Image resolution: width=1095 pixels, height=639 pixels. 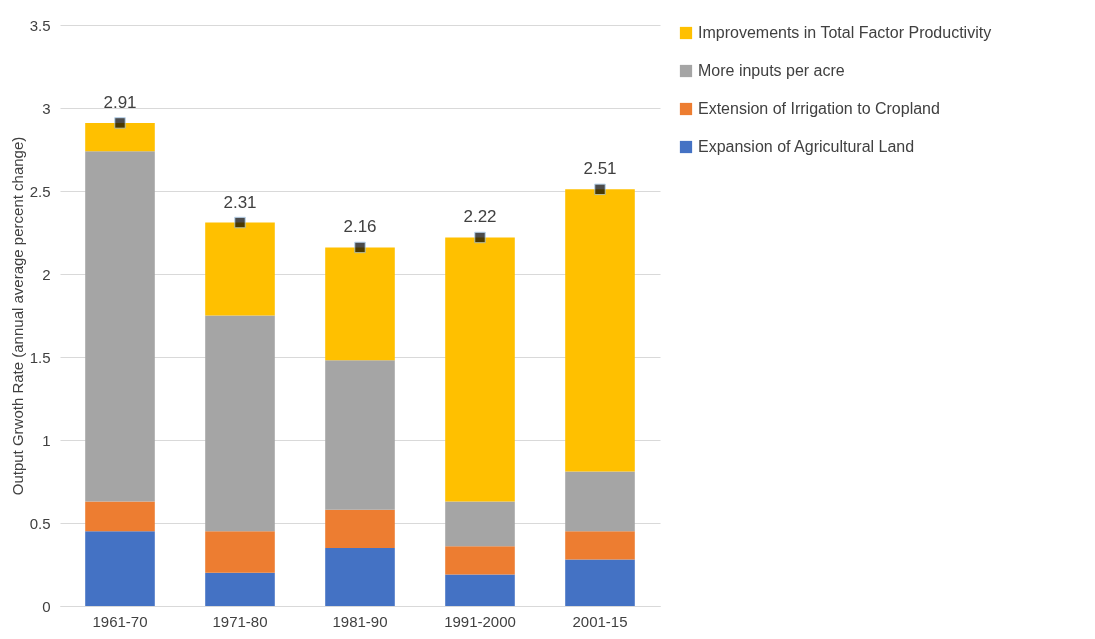 I want to click on data-label: 2.51, so click(x=600, y=169).